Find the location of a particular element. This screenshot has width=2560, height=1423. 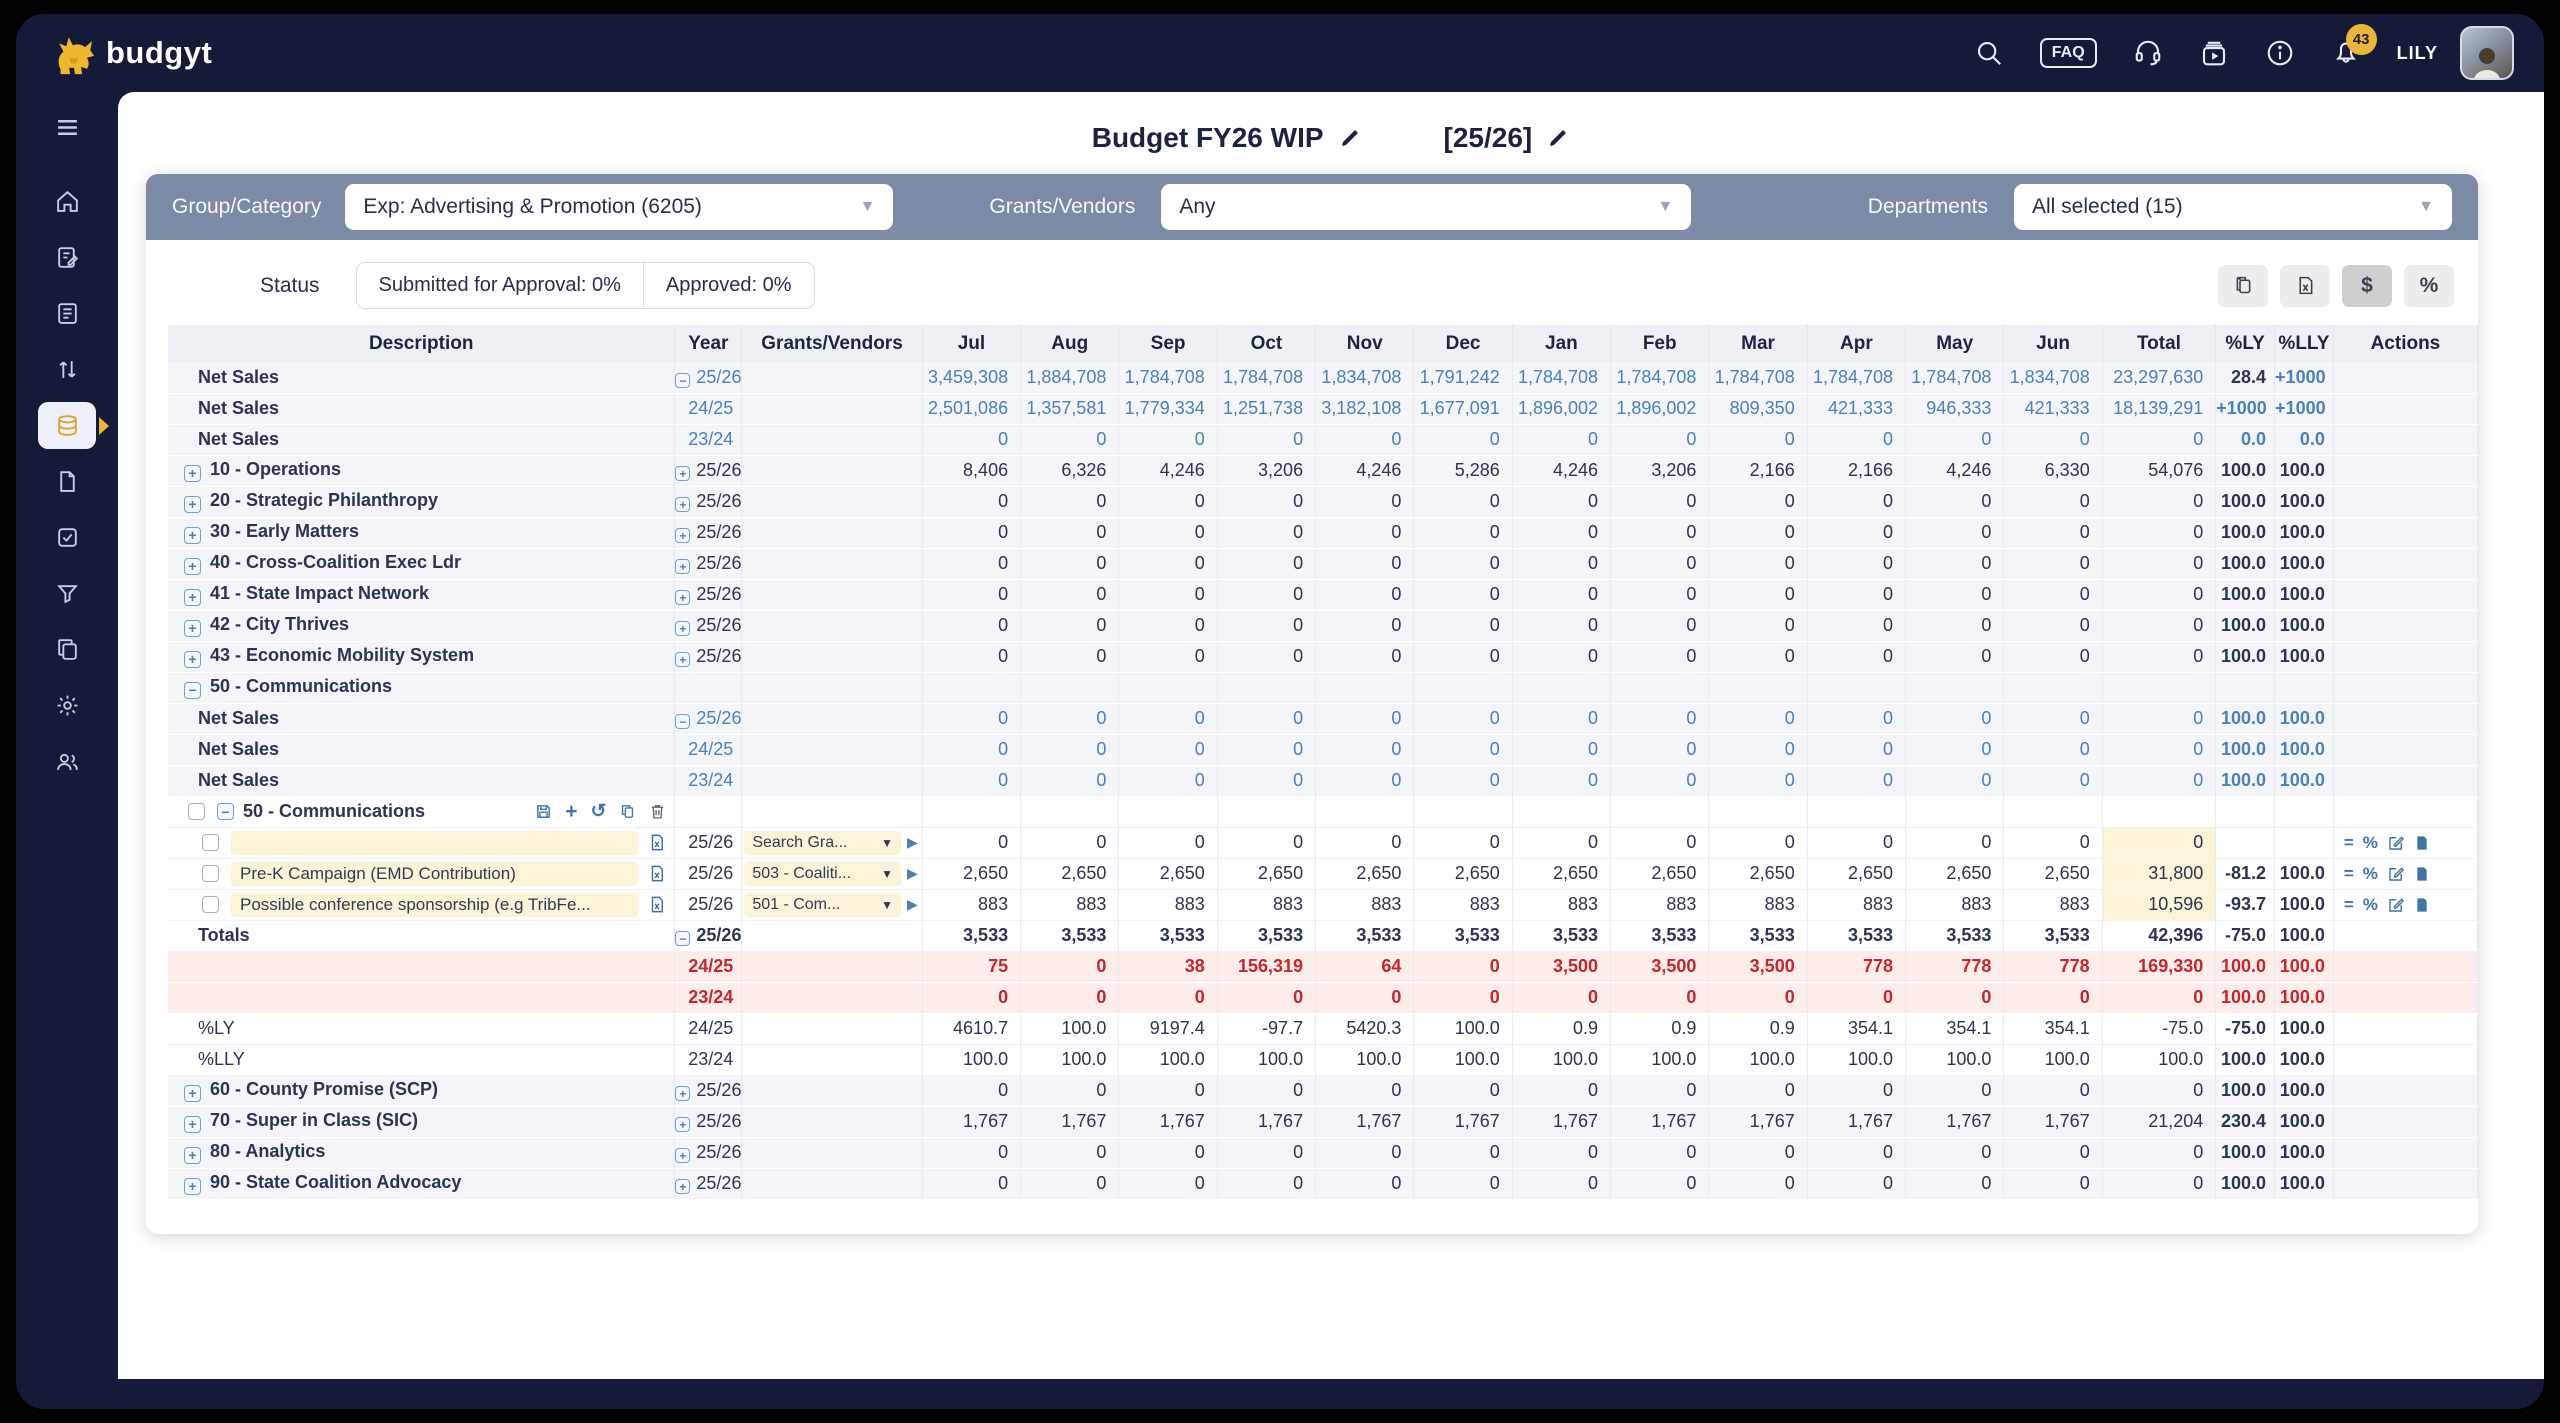

paste-icon is located at coordinates (627, 811).